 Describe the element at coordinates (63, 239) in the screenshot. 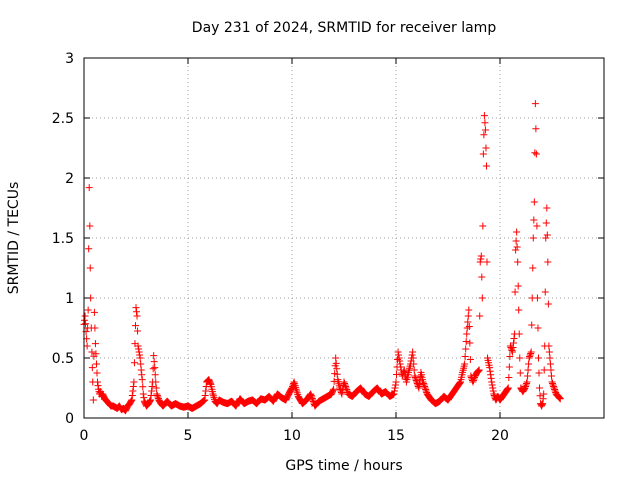

I see `y-tick-label: 1.5` at that location.